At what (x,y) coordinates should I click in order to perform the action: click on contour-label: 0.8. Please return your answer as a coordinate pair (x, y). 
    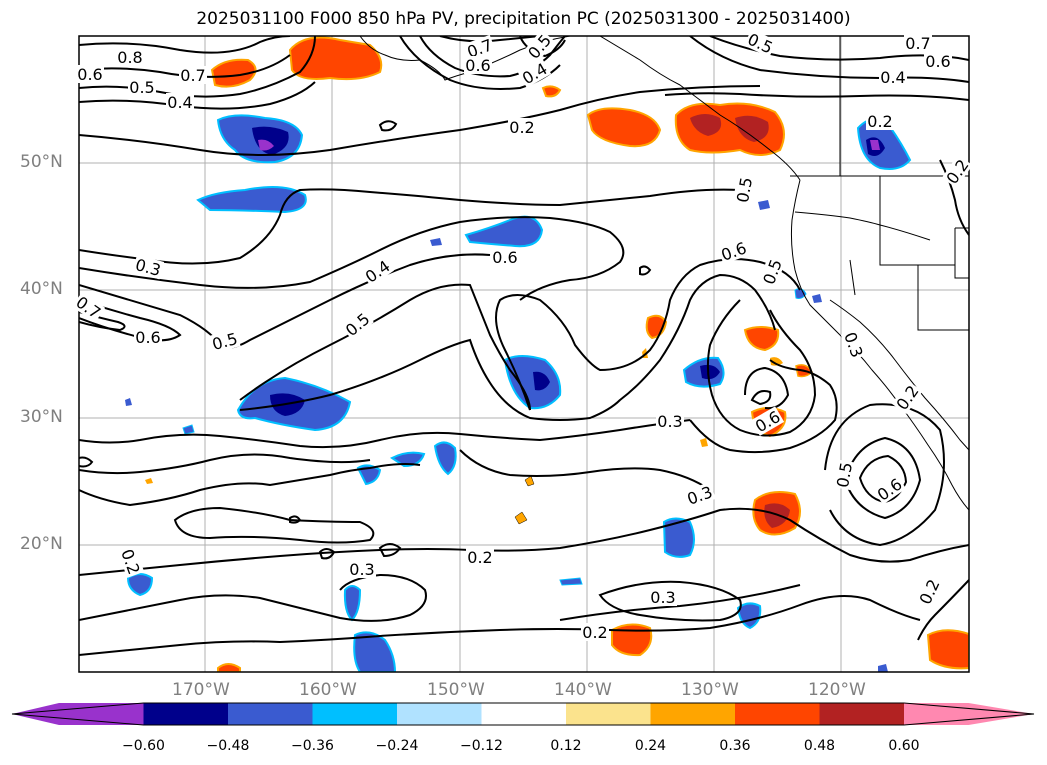
    Looking at the image, I should click on (129, 57).